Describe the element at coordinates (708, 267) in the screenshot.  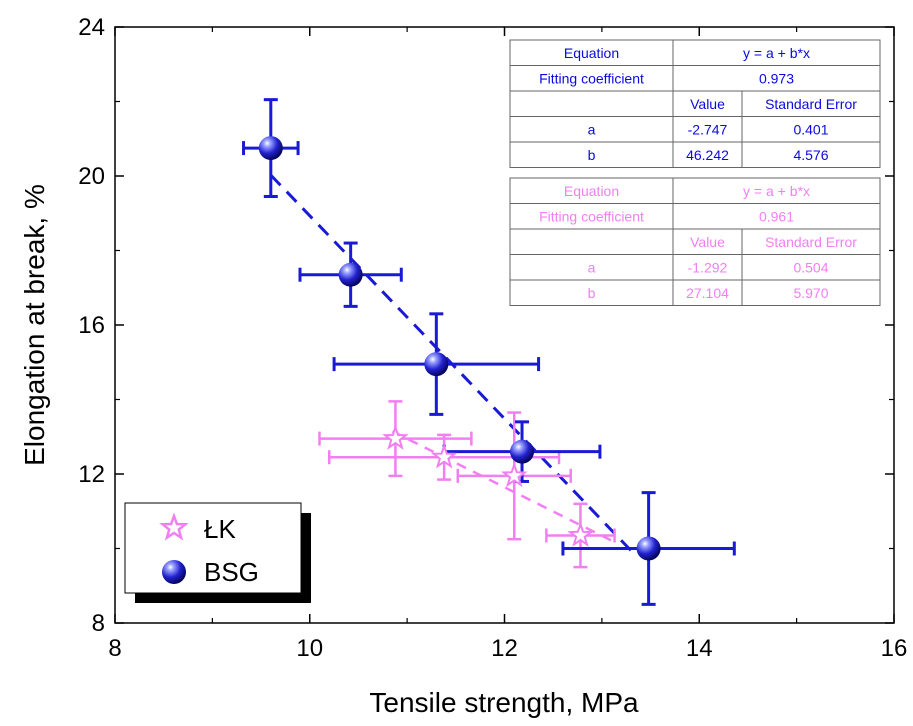
I see `param-value: -1.292` at that location.